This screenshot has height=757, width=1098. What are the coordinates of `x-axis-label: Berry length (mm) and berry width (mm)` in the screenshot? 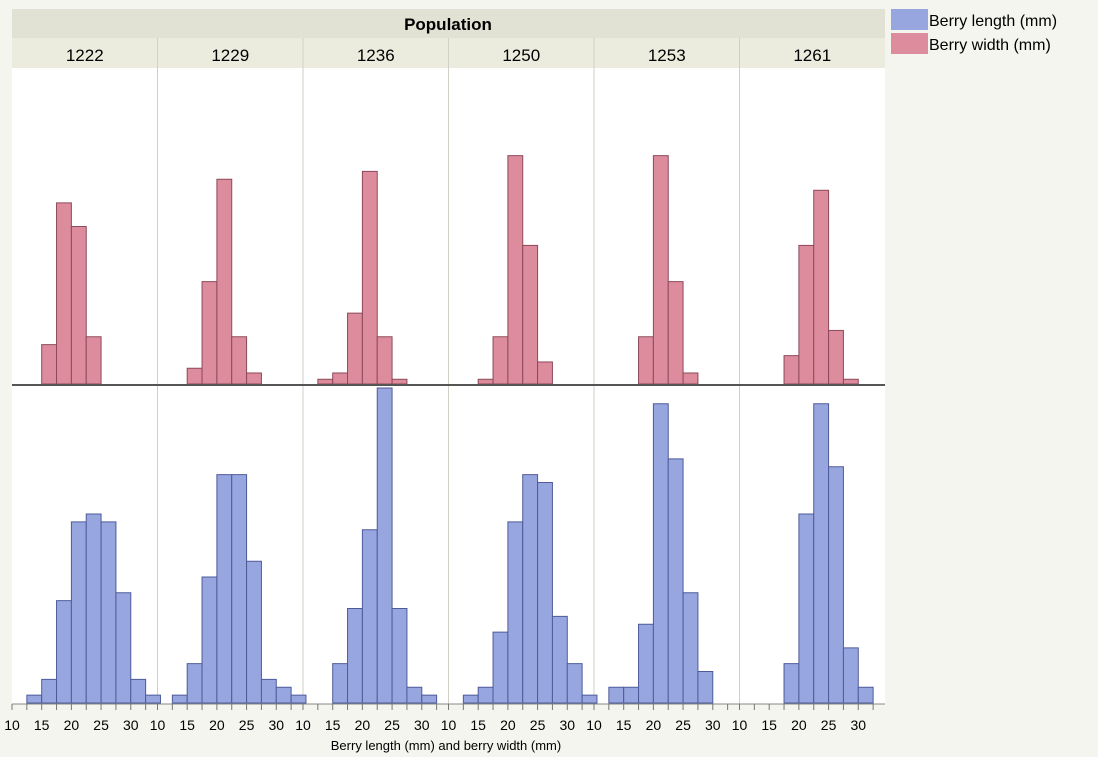 It's located at (446, 745).